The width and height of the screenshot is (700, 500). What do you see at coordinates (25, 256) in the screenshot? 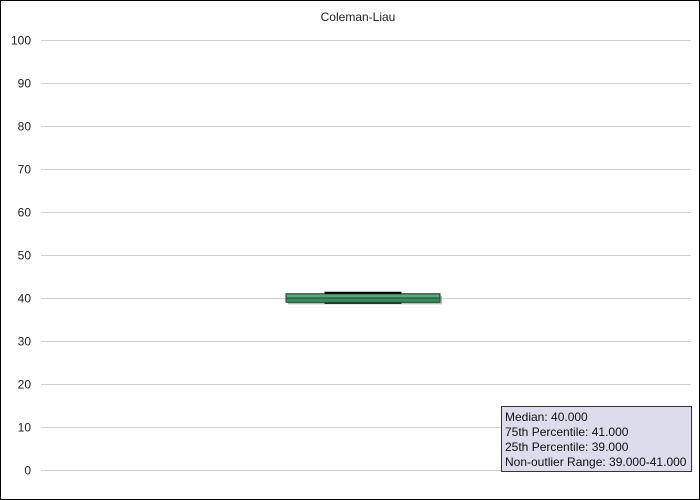
I see `y-tick-label-50: 50` at bounding box center [25, 256].